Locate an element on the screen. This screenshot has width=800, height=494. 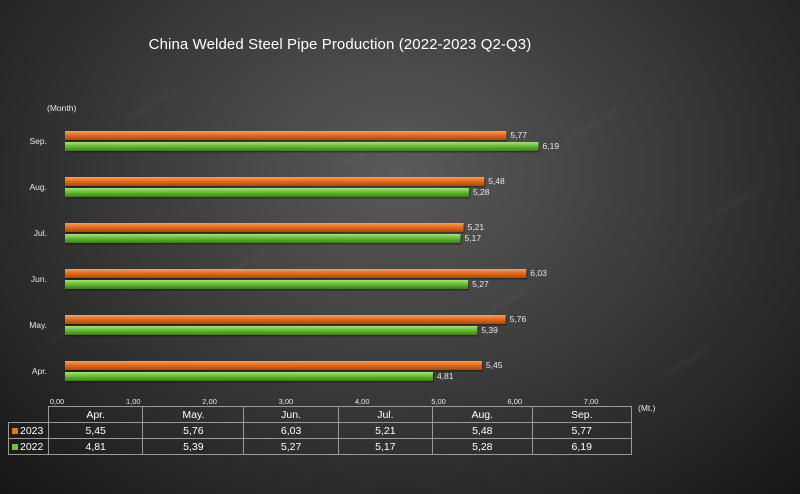
bar-2023-may is located at coordinates (285, 319).